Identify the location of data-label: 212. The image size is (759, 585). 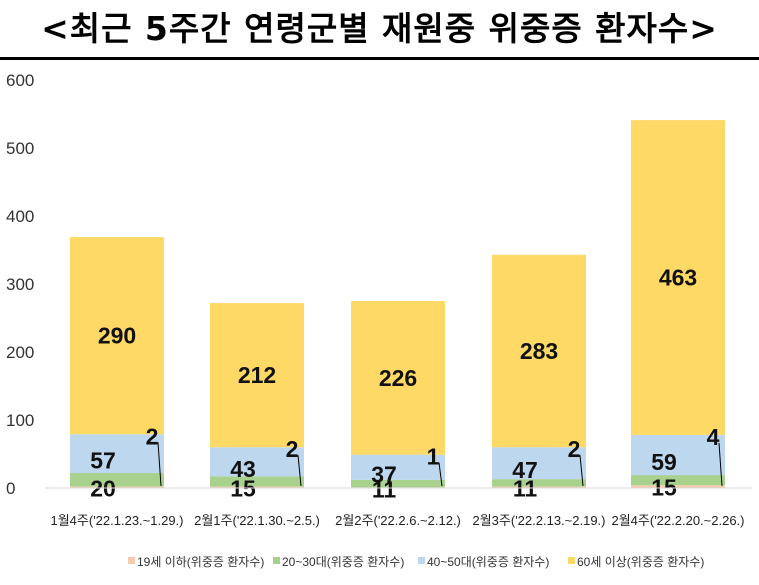
(257, 375).